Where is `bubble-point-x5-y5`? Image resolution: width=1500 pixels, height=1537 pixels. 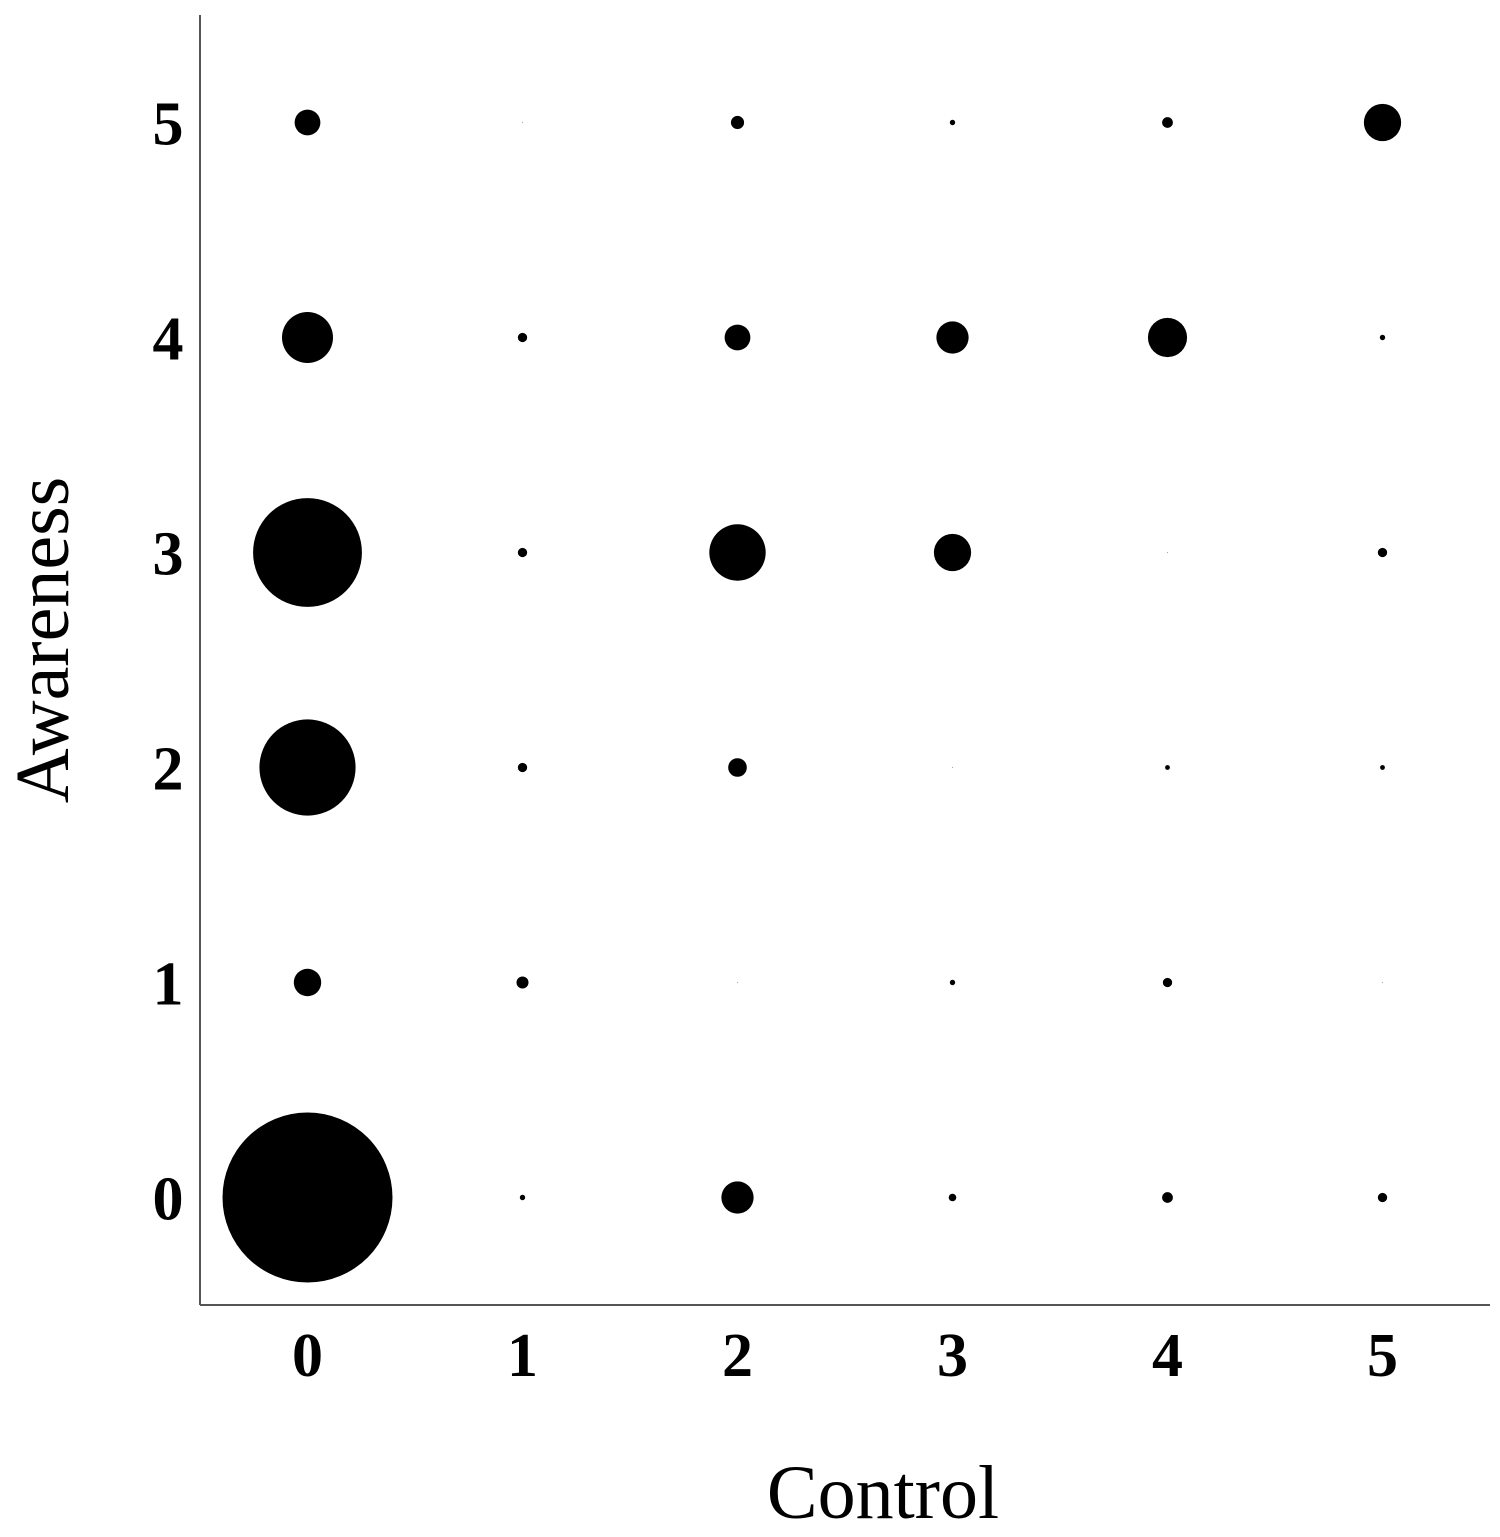
bubble-point-x5-y5 is located at coordinates (1382, 122).